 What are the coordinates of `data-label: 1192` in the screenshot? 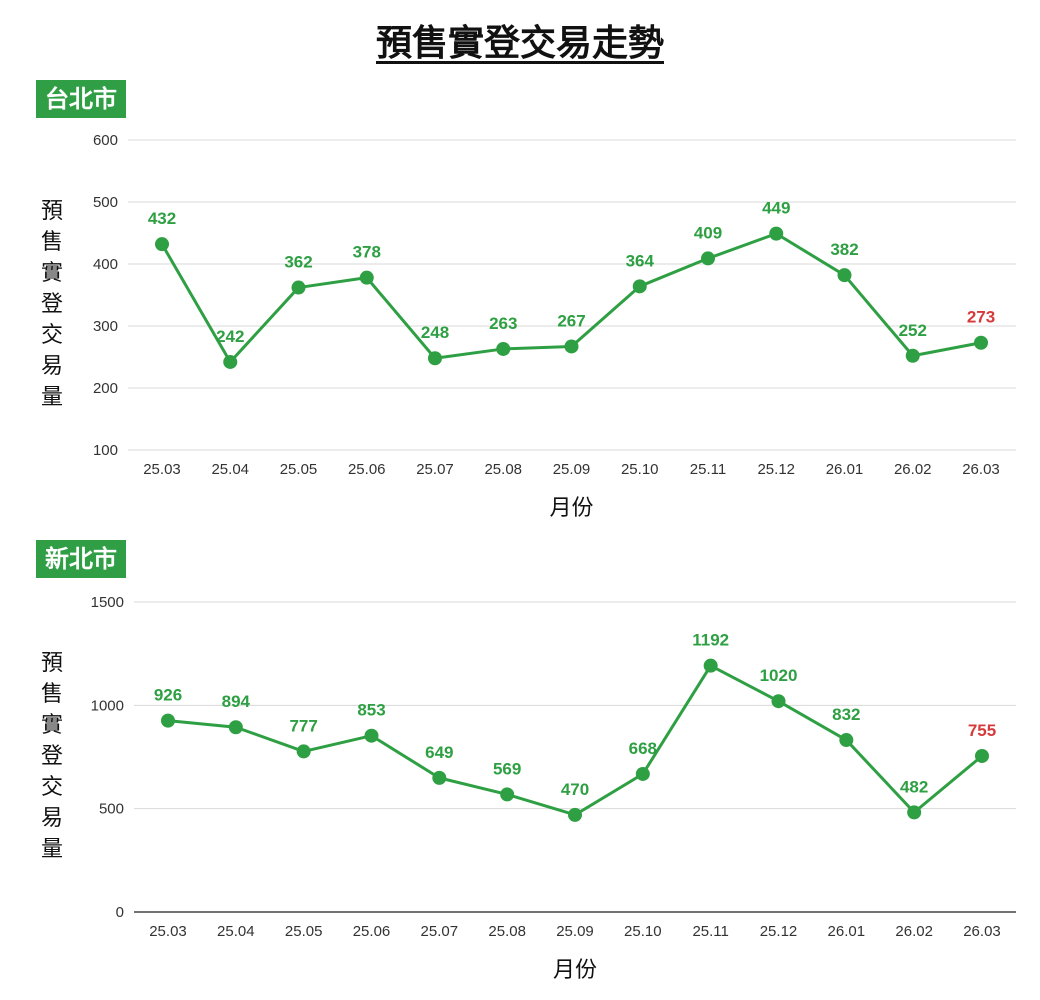 It's located at (710, 640).